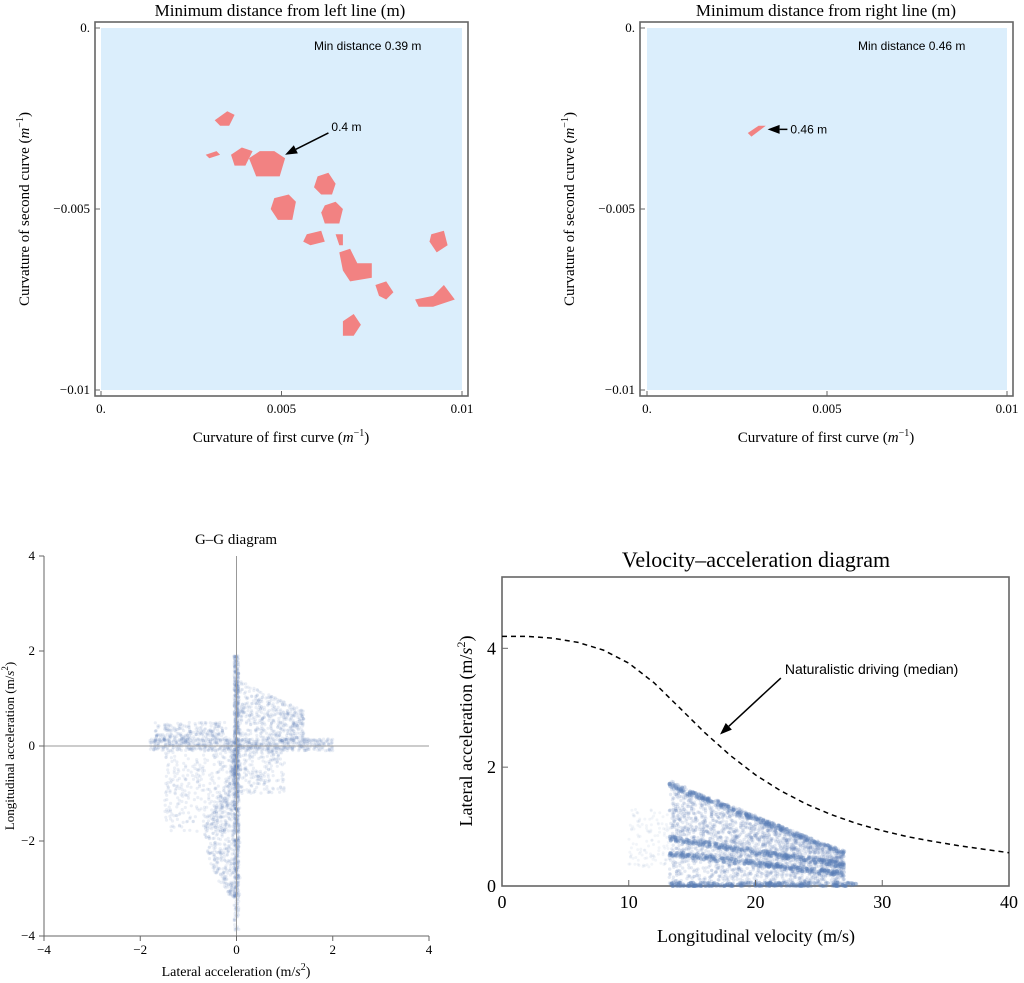 This screenshot has height=983, width=1024. Describe the element at coordinates (281, 408) in the screenshot. I see `left-x-tick-label-1: 0.005` at that location.